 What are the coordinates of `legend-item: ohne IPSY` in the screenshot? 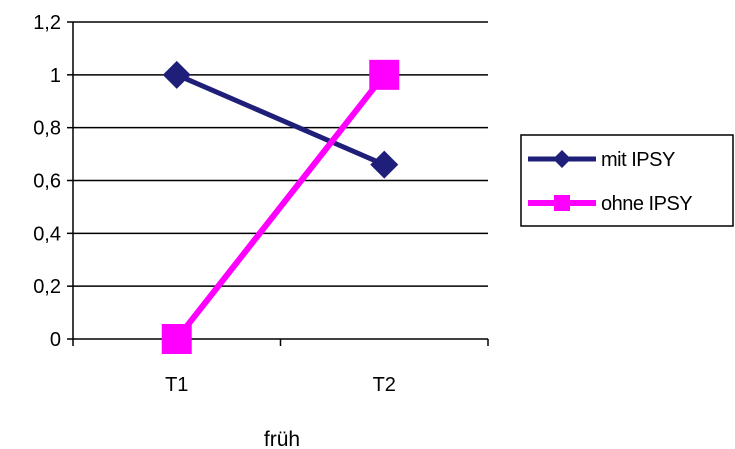 It's located at (610, 204).